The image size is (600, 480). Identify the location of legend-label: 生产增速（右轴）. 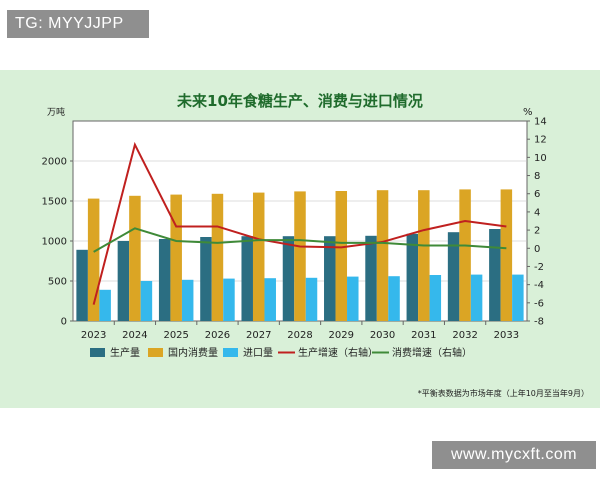
(338, 352).